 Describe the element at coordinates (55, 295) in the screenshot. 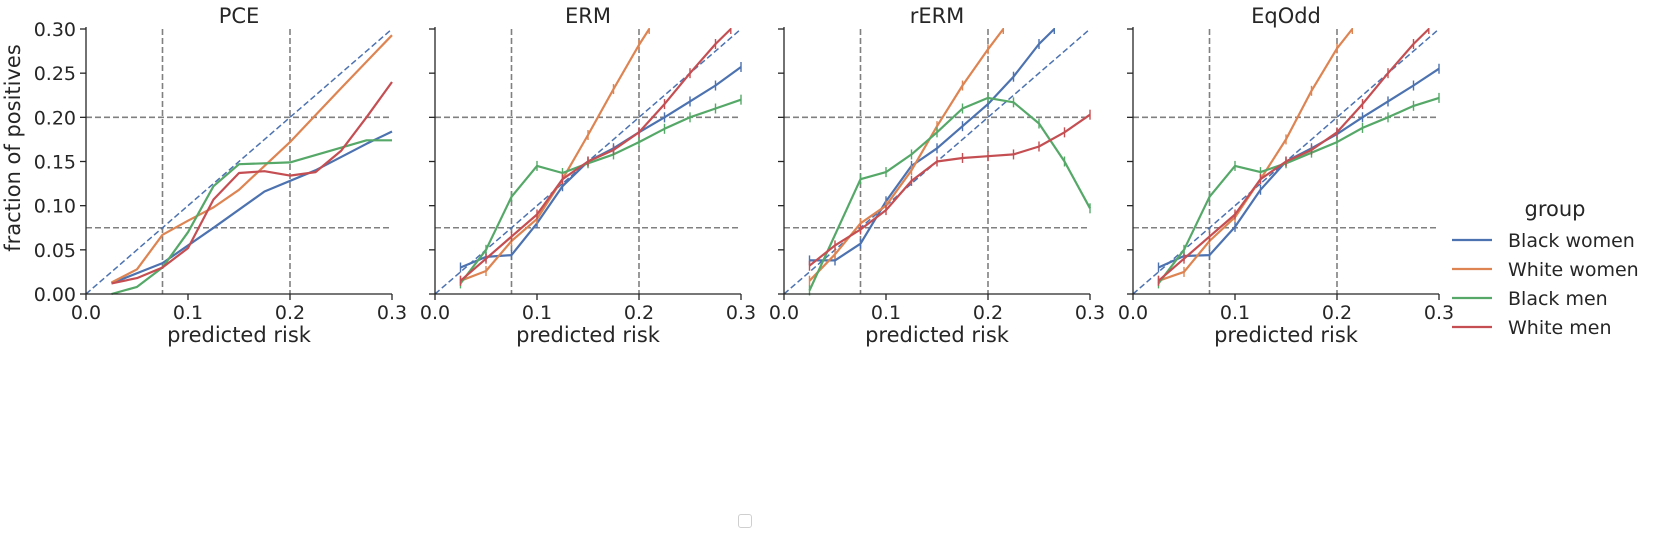

I see `y-tick-label: 0.00` at that location.